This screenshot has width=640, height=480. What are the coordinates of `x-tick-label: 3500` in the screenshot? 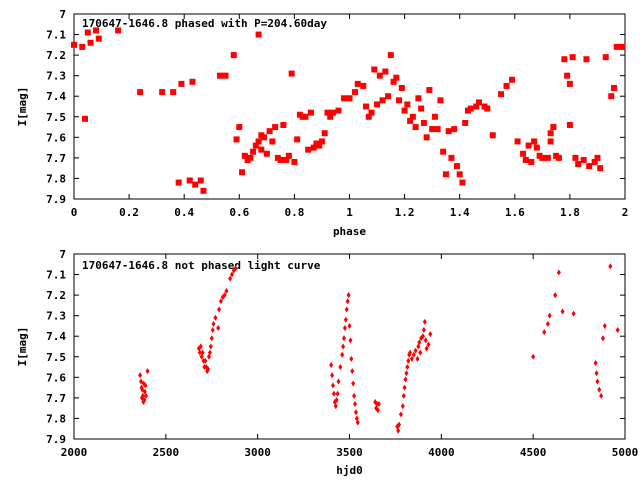 It's located at (349, 452).